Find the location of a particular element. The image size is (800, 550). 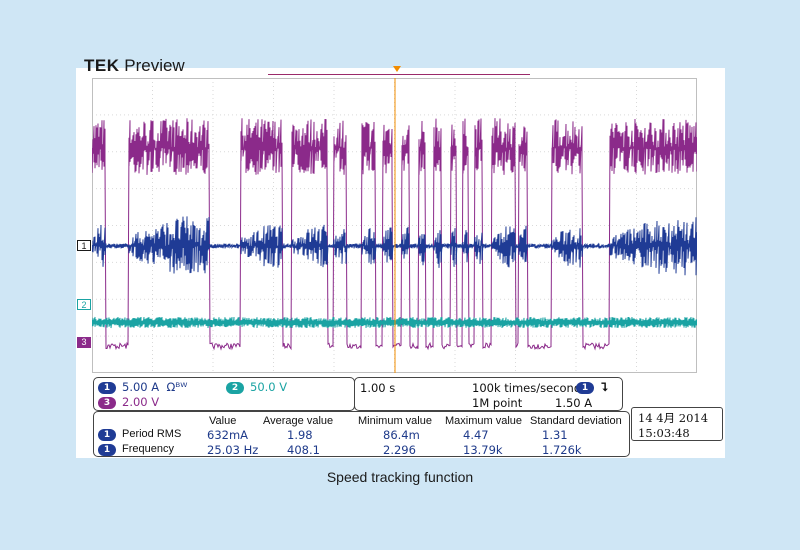

ch1-scale-row: 1 5.00 A Ωᴮᵂ is located at coordinates (142, 387).